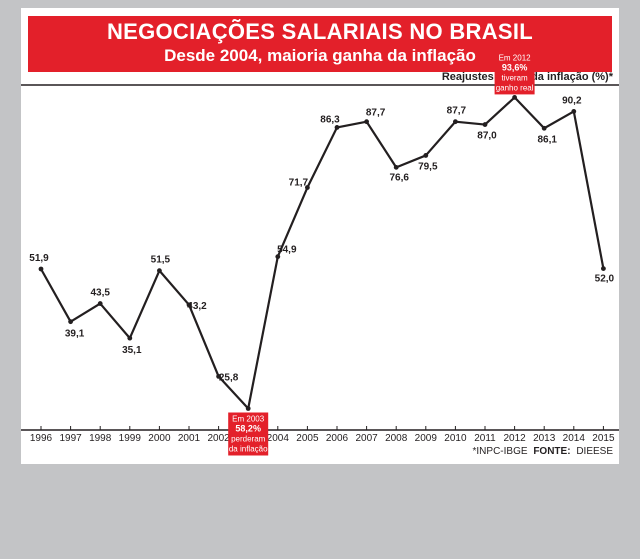  Describe the element at coordinates (515, 67) in the screenshot. I see `annotation-2012-line-2: 93,6%` at that location.